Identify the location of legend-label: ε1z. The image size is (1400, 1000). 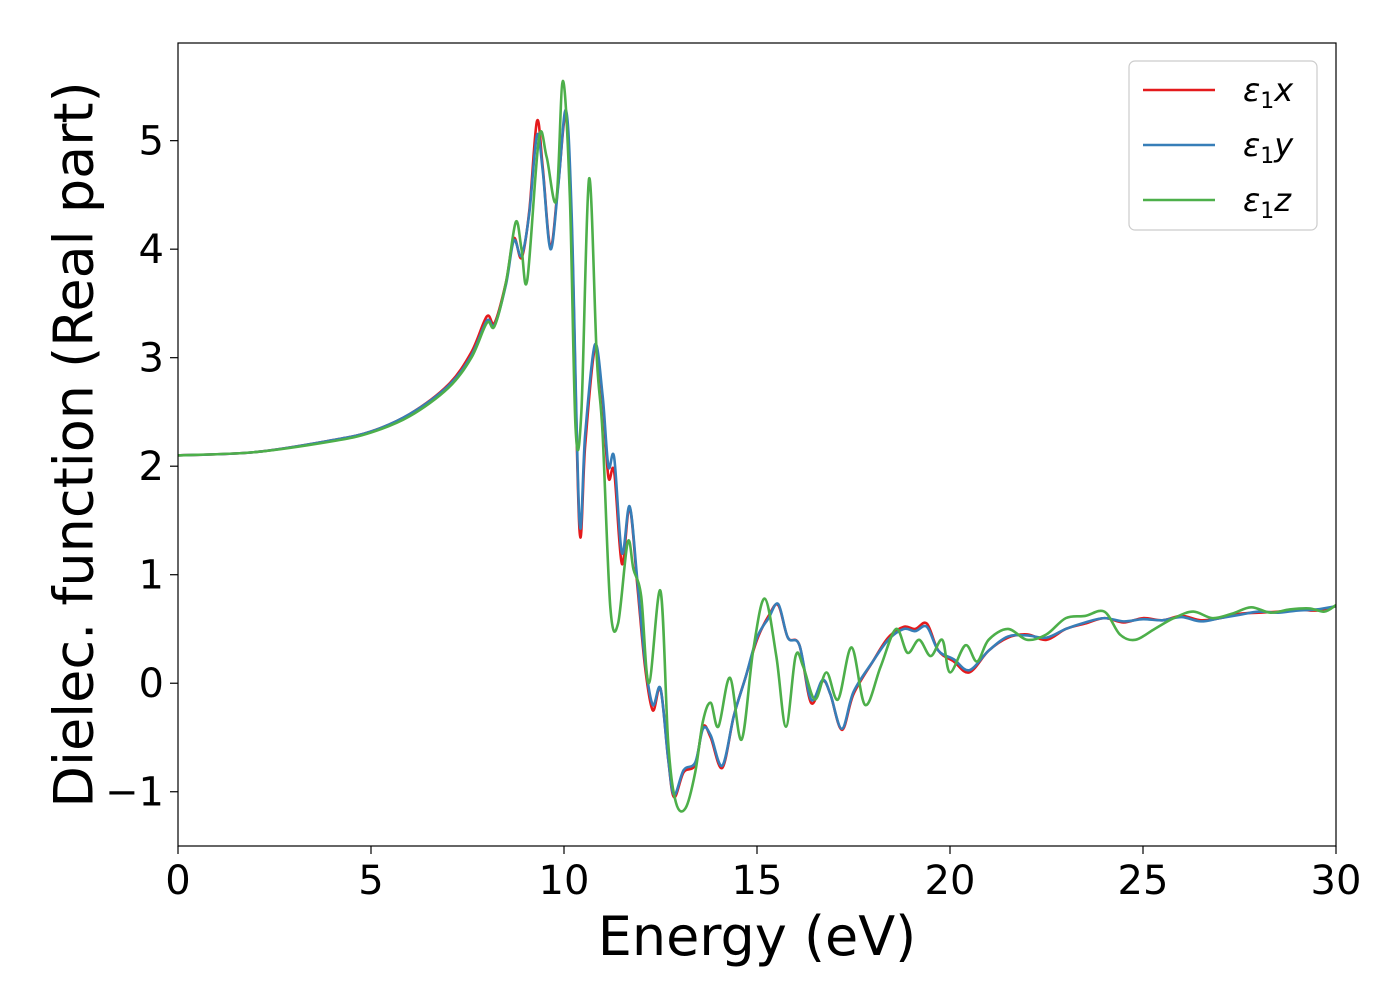
(1267, 202).